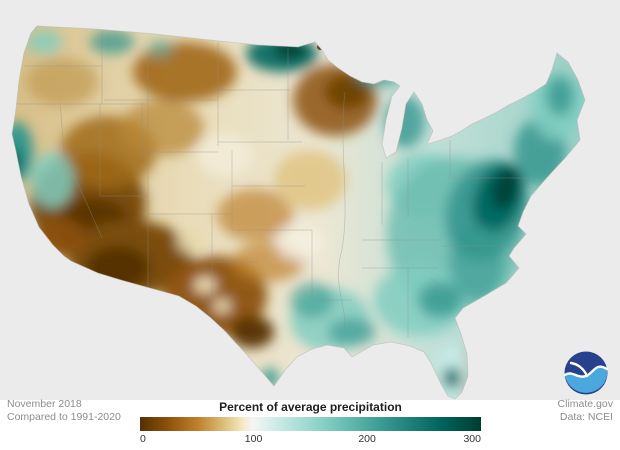  What do you see at coordinates (44, 404) in the screenshot?
I see `date-label: November 2018` at bounding box center [44, 404].